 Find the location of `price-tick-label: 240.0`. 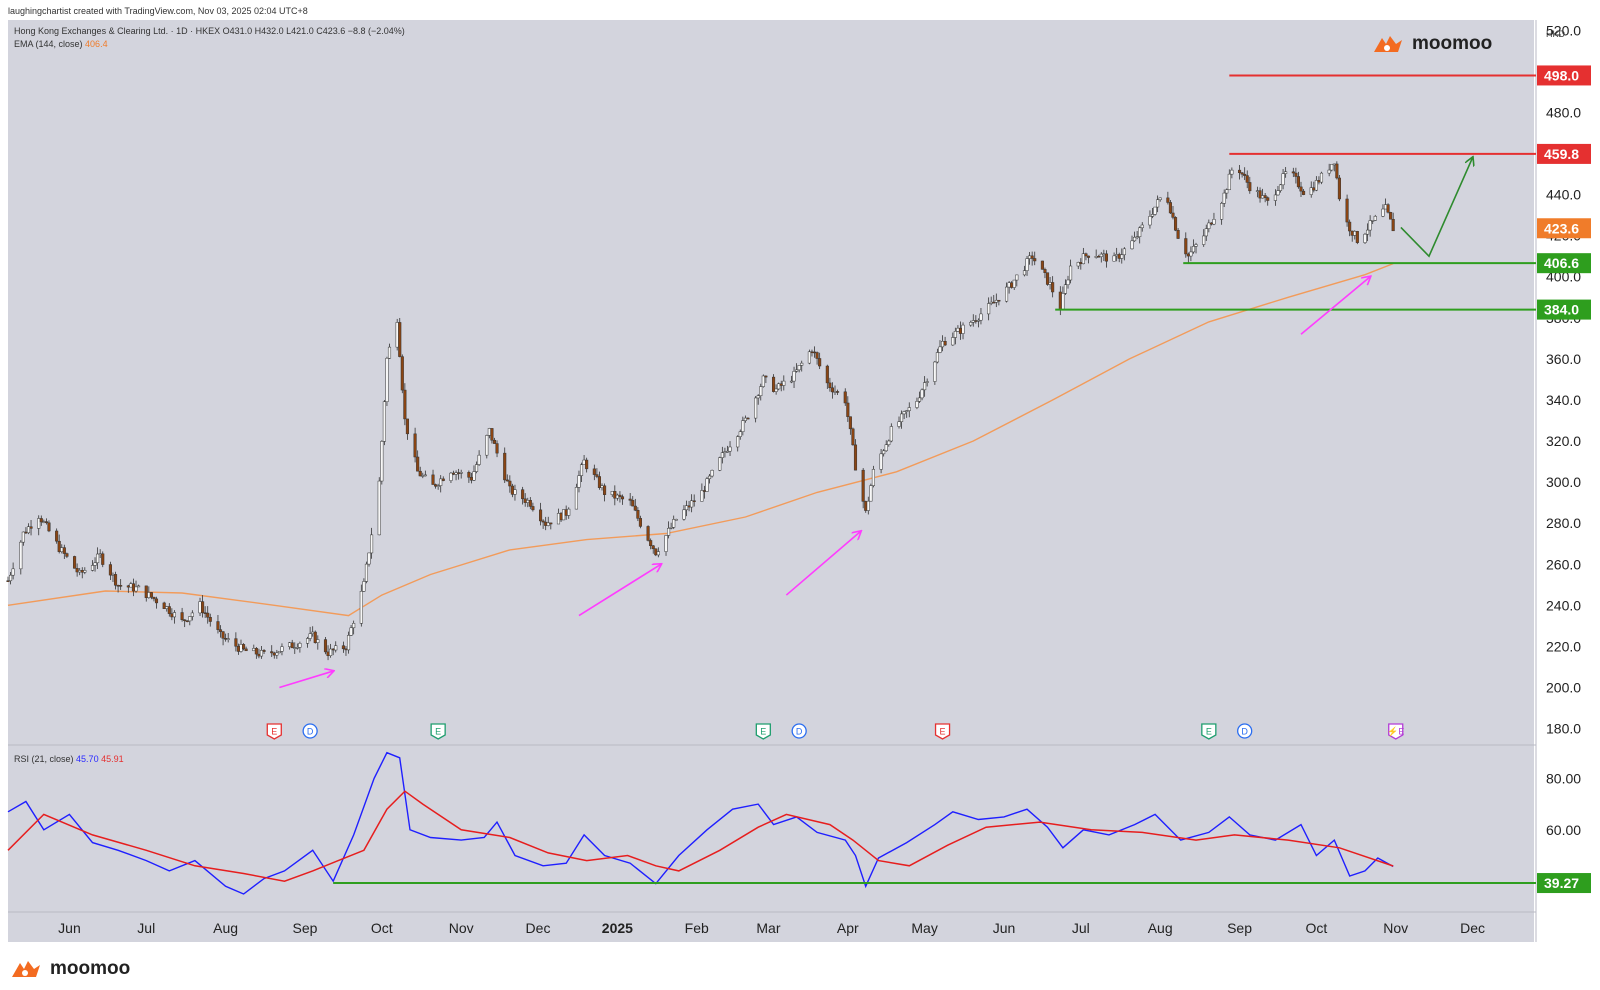

price-tick-label: 240.0 is located at coordinates (1563, 605).